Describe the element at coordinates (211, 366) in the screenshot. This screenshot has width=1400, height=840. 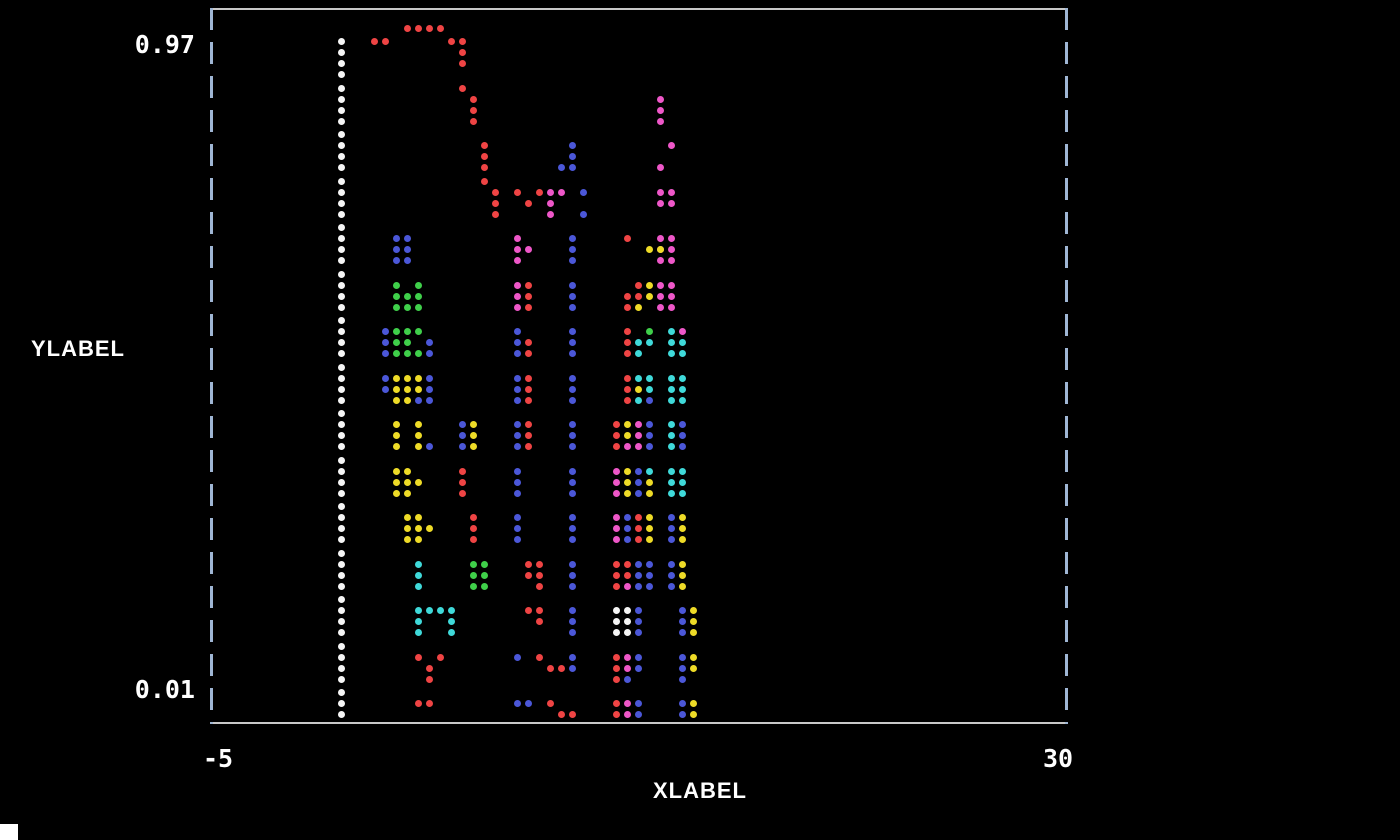
I see `y-axis-line` at that location.